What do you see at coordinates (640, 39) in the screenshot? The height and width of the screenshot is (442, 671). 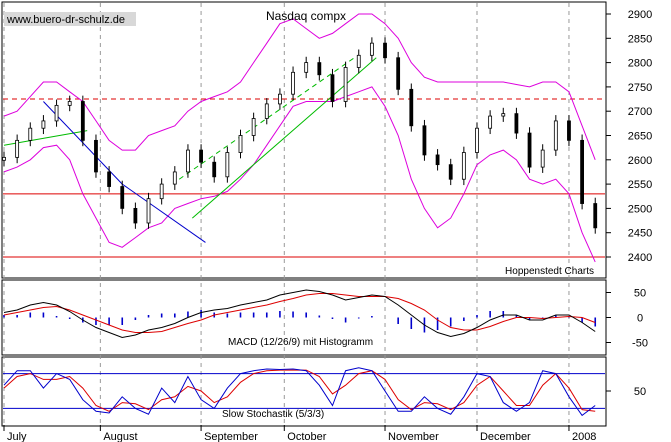 I see `price-y-tick-label: 2850` at bounding box center [640, 39].